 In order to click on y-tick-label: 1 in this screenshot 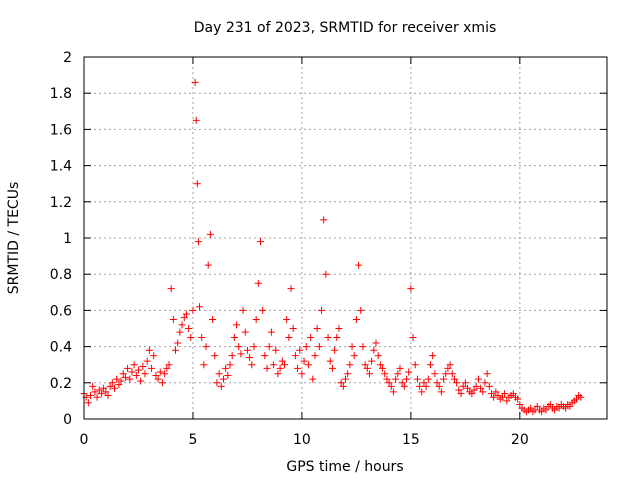, I will do `click(67, 239)`.